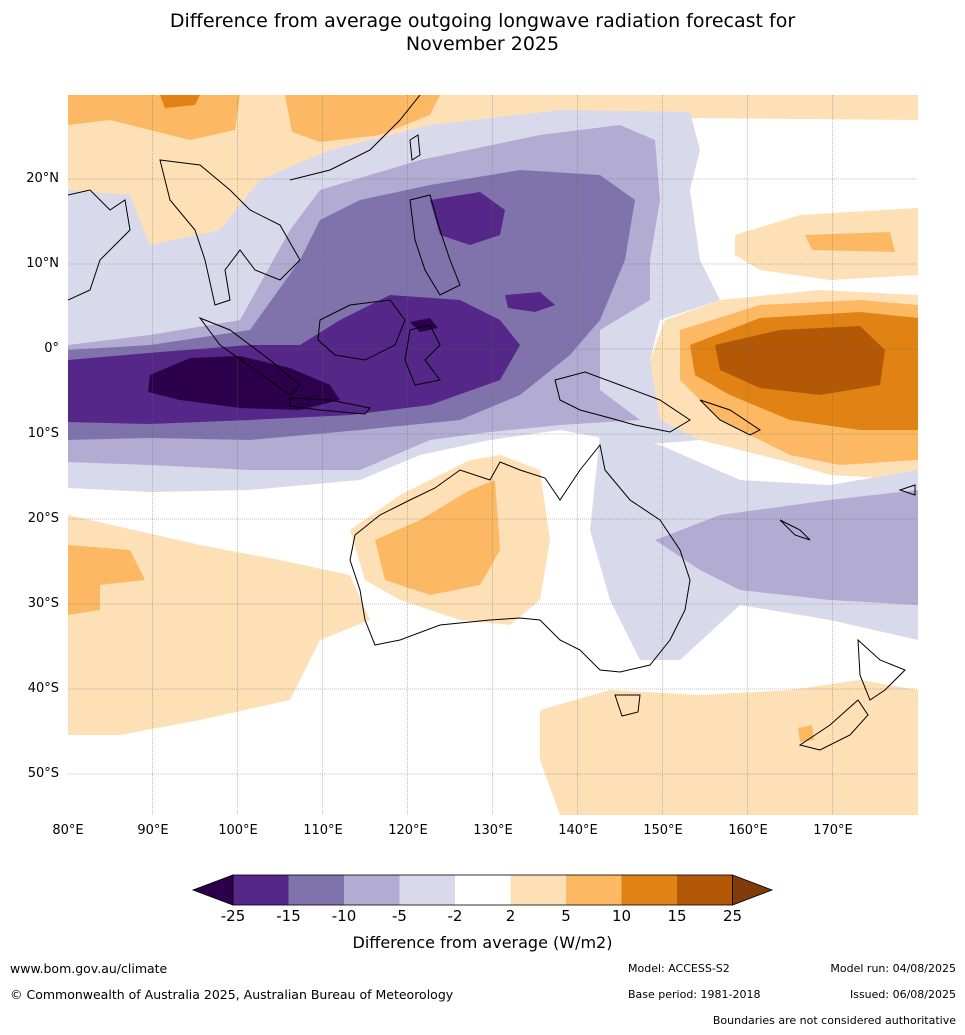 Image resolution: width=965 pixels, height=1035 pixels. Describe the element at coordinates (212, 890) in the screenshot. I see `colorbar-extend-min` at that location.